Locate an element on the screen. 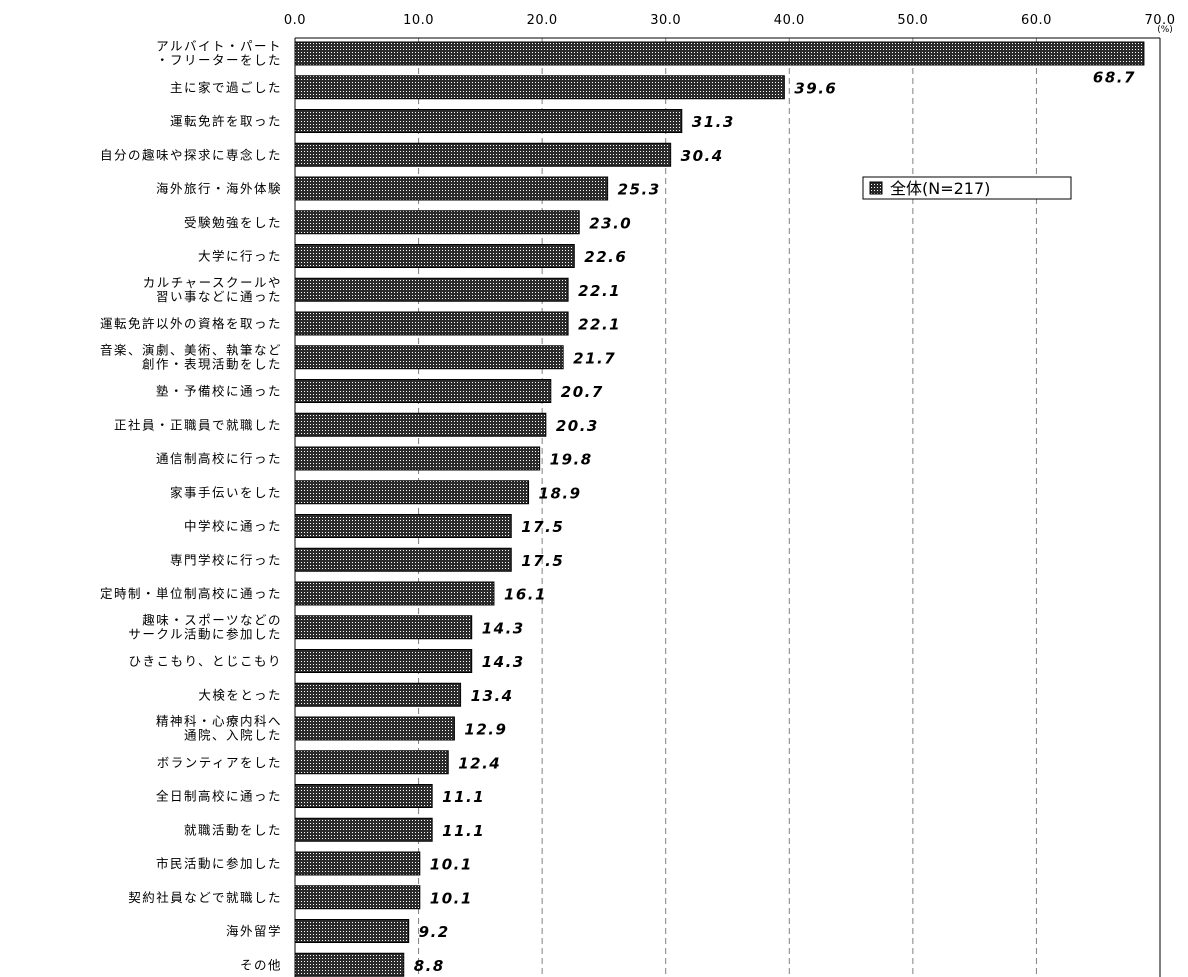  category-label-line: 趣味・スポーツなどの is located at coordinates (212, 619).